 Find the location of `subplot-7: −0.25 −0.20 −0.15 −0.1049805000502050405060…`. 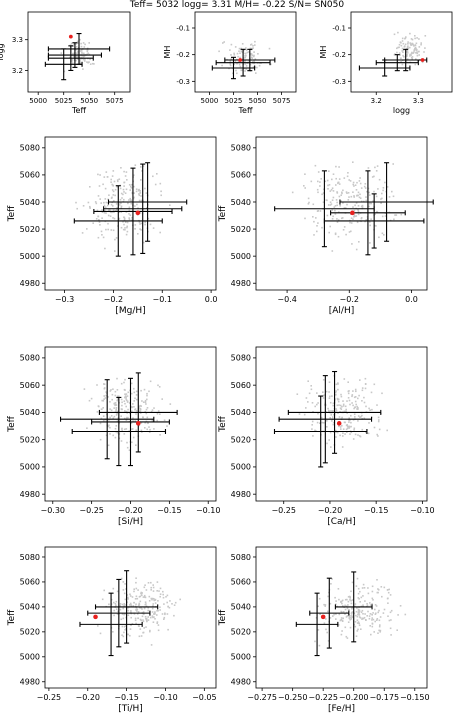

subplot-7: −0.25 −0.20 −0.15 −0.1049805000502050405060… is located at coordinates (326, 436).